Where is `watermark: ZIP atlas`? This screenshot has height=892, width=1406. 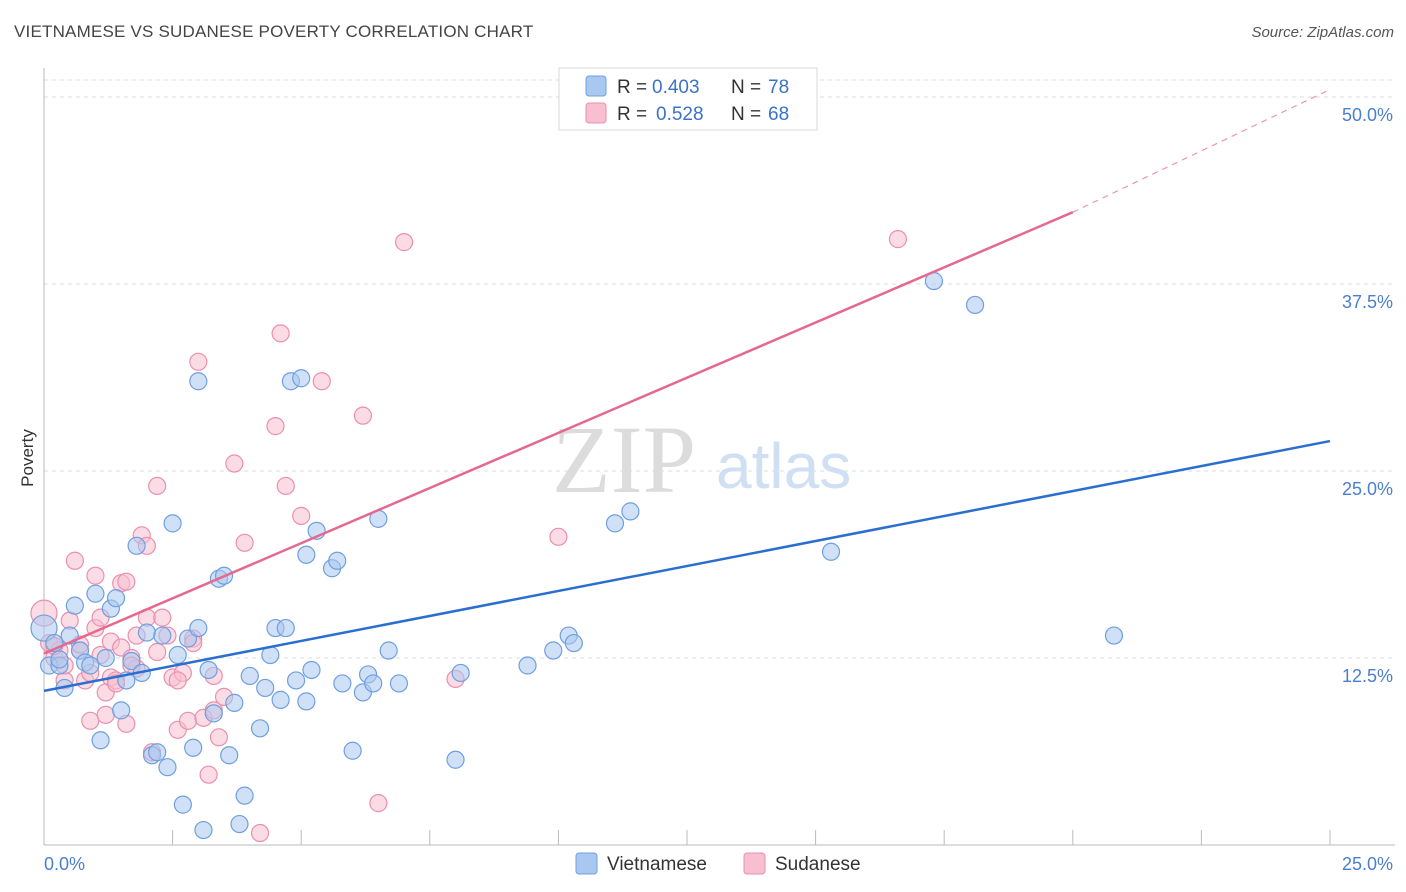 watermark: ZIP atlas is located at coordinates (701, 459).